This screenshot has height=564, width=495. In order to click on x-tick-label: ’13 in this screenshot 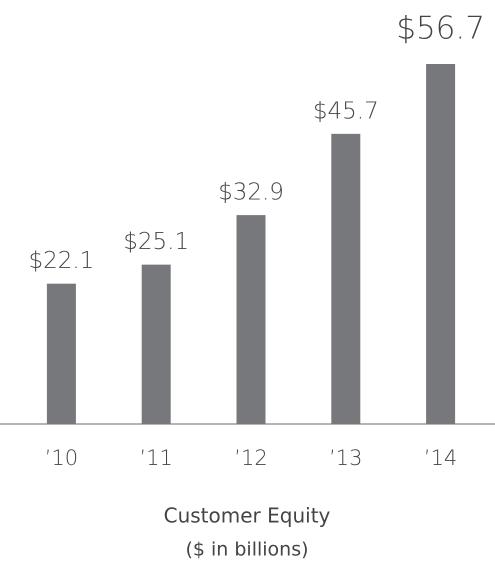, I will do `click(345, 458)`.